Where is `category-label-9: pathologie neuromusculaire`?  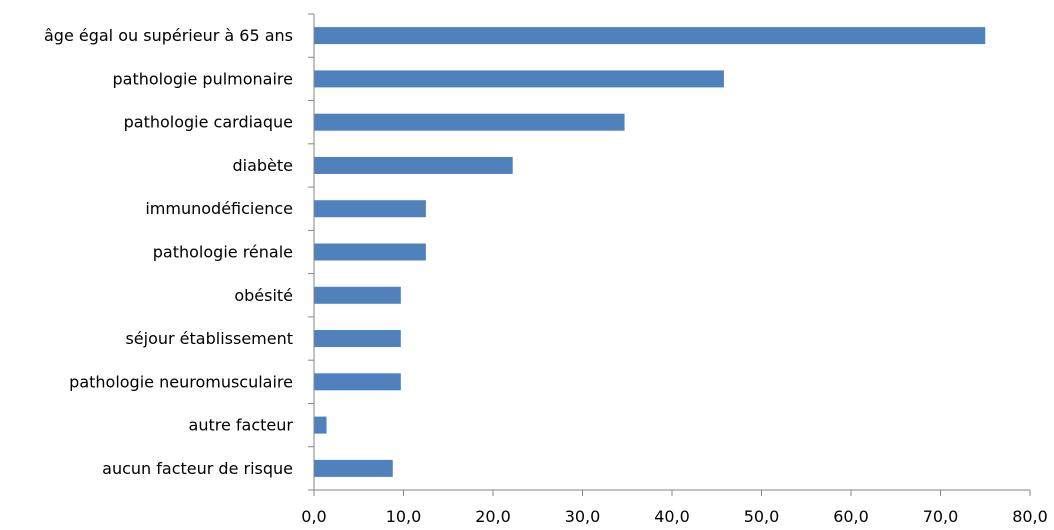
category-label-9: pathologie neuromusculaire is located at coordinates (181, 381).